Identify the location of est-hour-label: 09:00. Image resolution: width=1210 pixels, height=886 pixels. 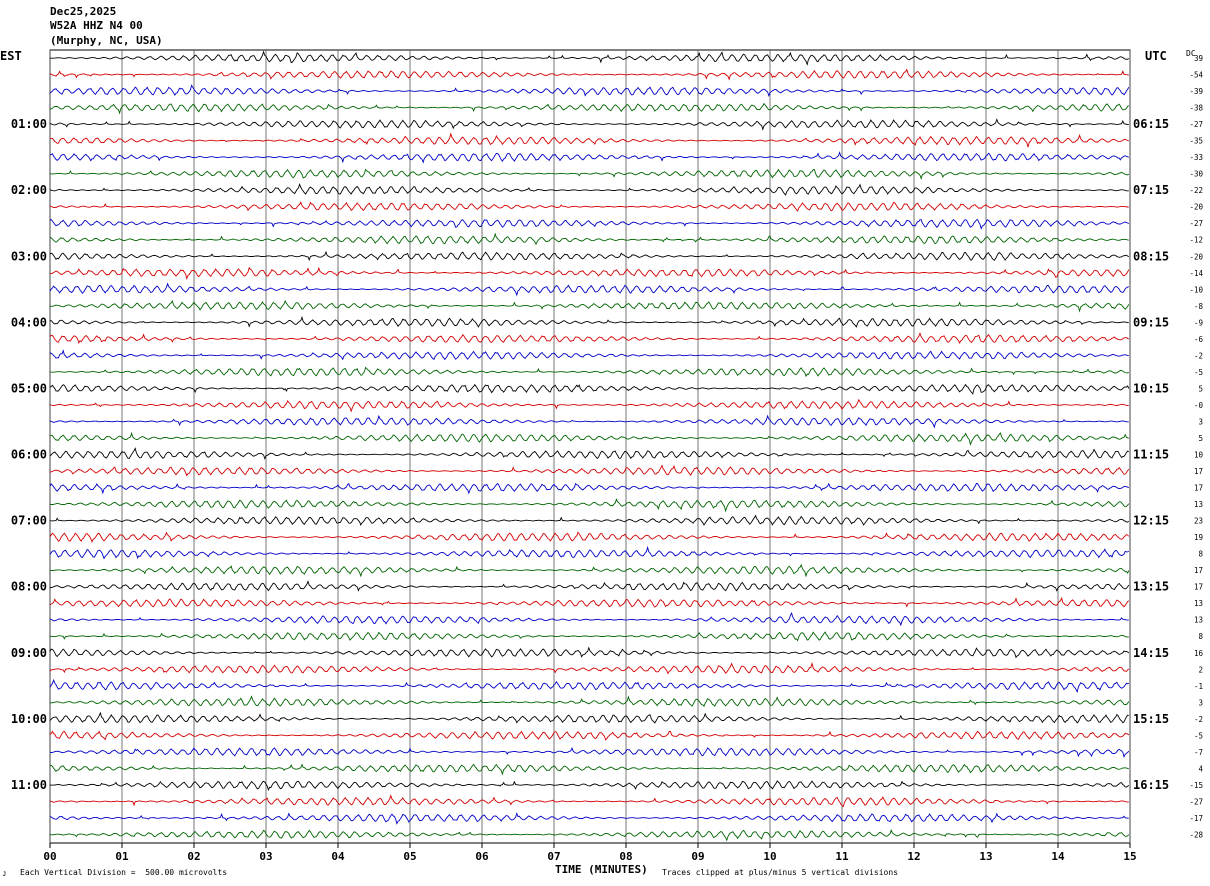
(29, 653).